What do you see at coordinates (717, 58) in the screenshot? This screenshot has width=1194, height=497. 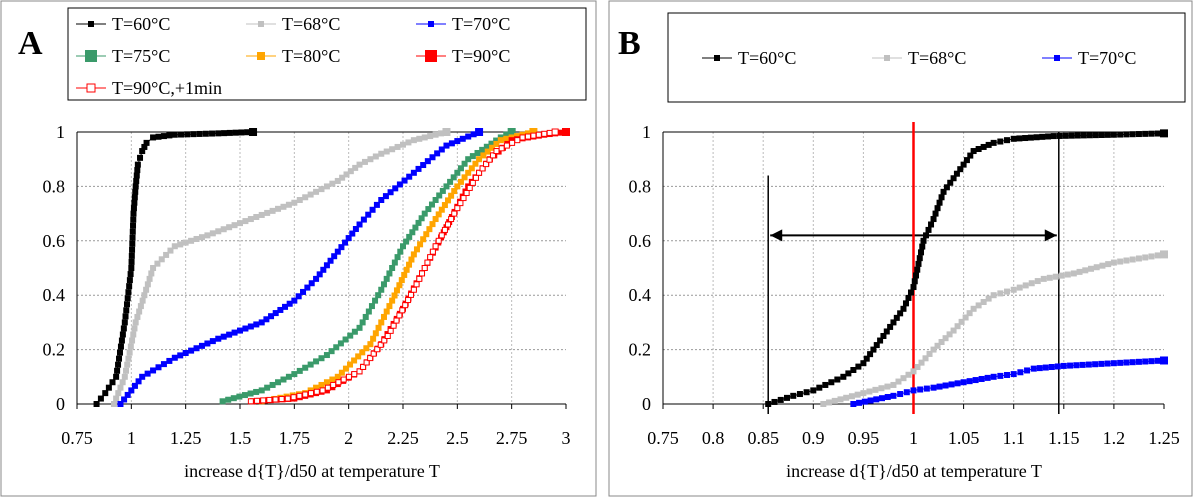 I see `legend-marker` at bounding box center [717, 58].